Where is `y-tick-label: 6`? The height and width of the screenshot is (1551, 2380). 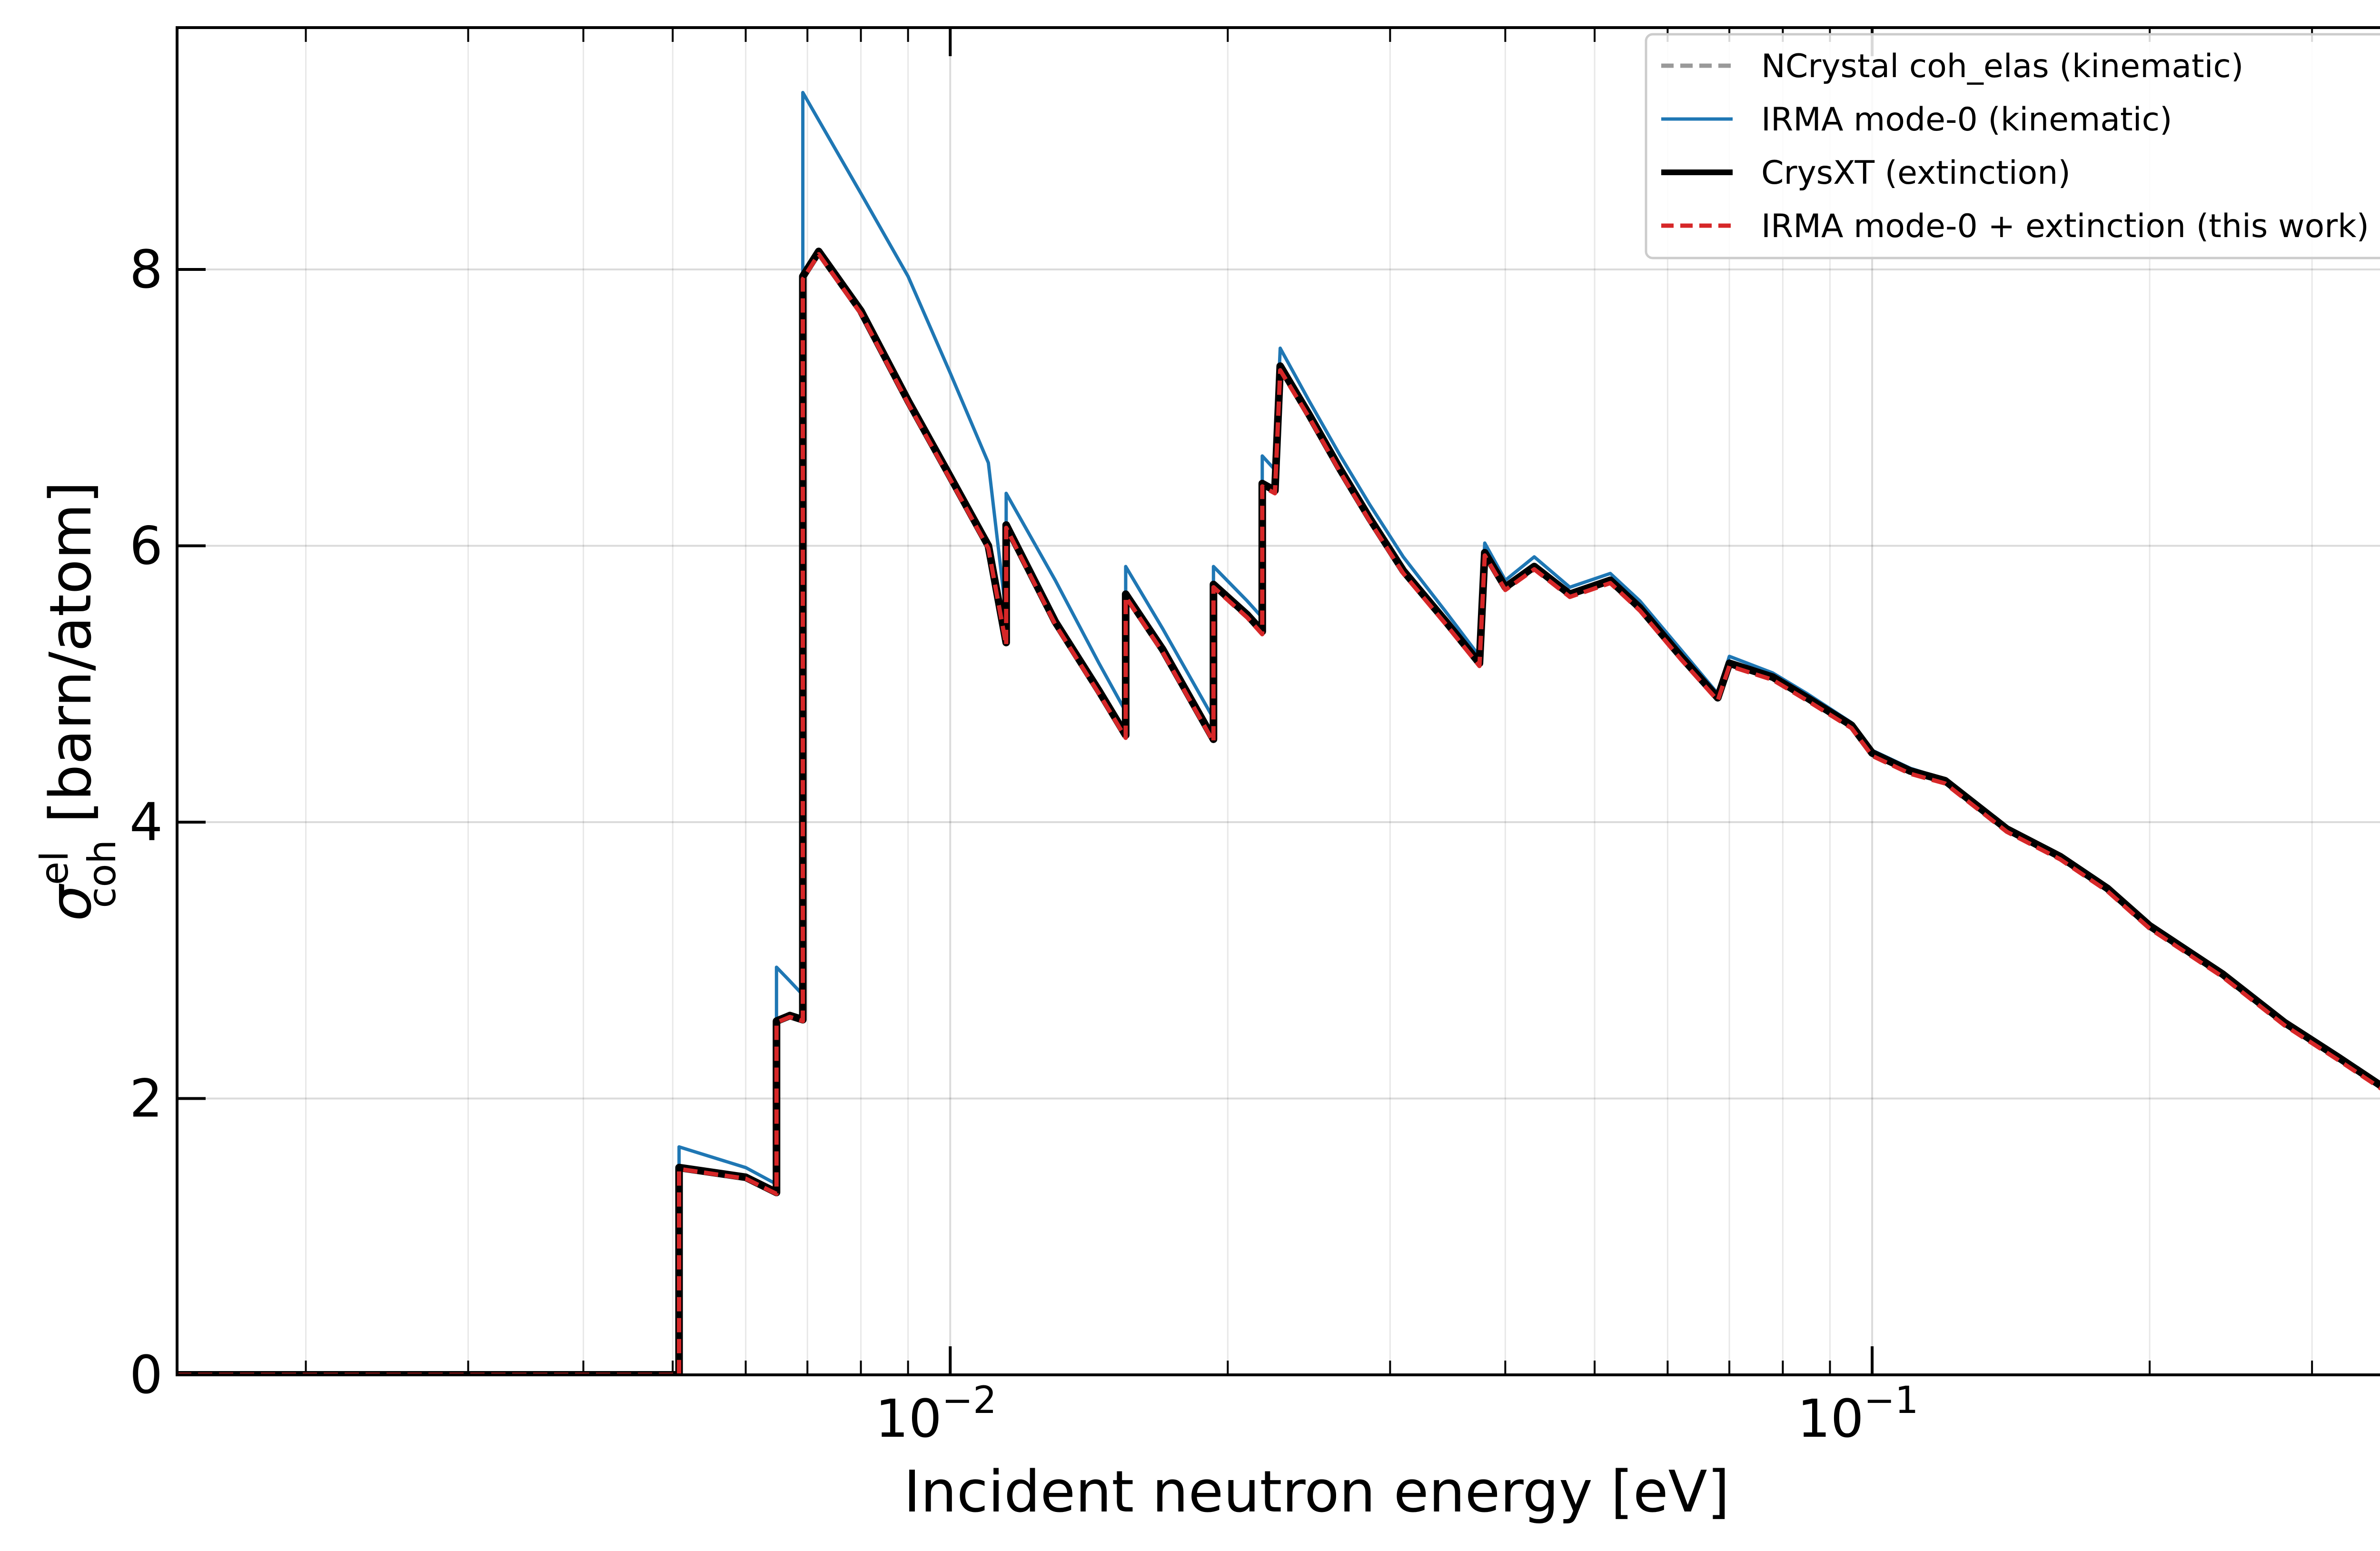 y-tick-label: 6 is located at coordinates (146, 546).